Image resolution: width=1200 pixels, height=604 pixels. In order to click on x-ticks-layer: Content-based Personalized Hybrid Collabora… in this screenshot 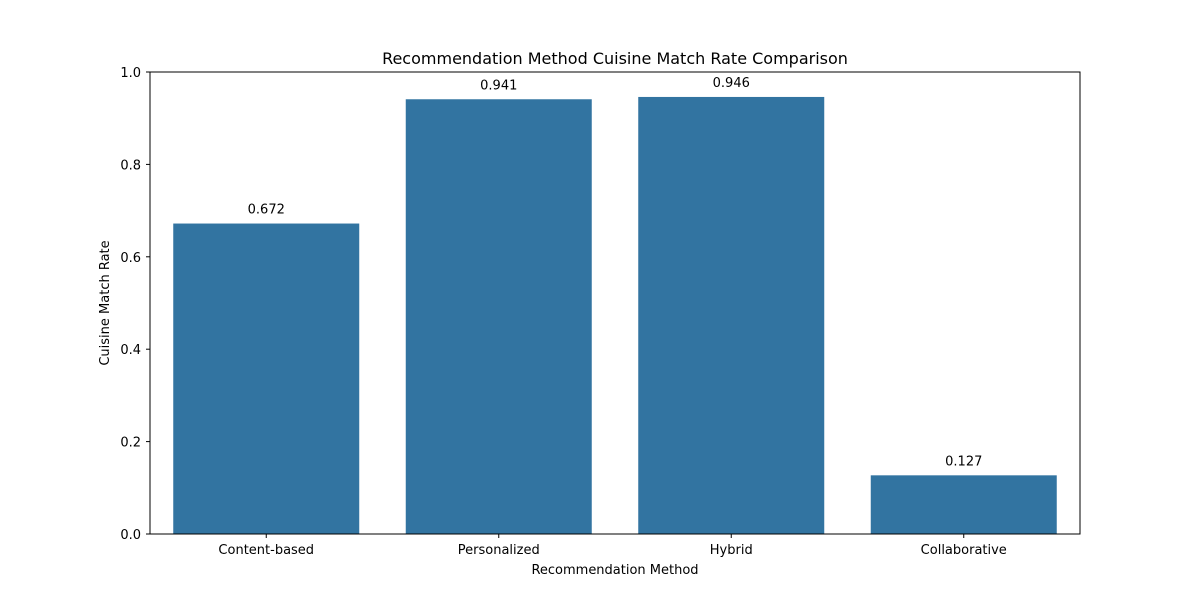, I will do `click(612, 546)`.